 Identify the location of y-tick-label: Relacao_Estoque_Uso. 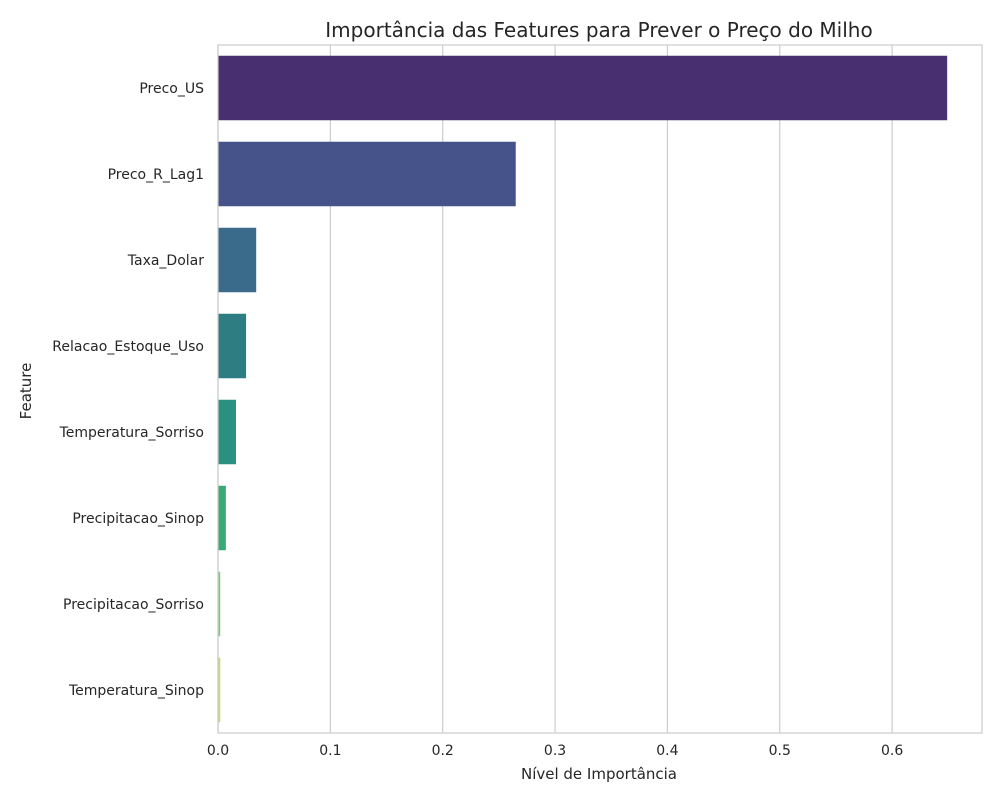
(128, 347).